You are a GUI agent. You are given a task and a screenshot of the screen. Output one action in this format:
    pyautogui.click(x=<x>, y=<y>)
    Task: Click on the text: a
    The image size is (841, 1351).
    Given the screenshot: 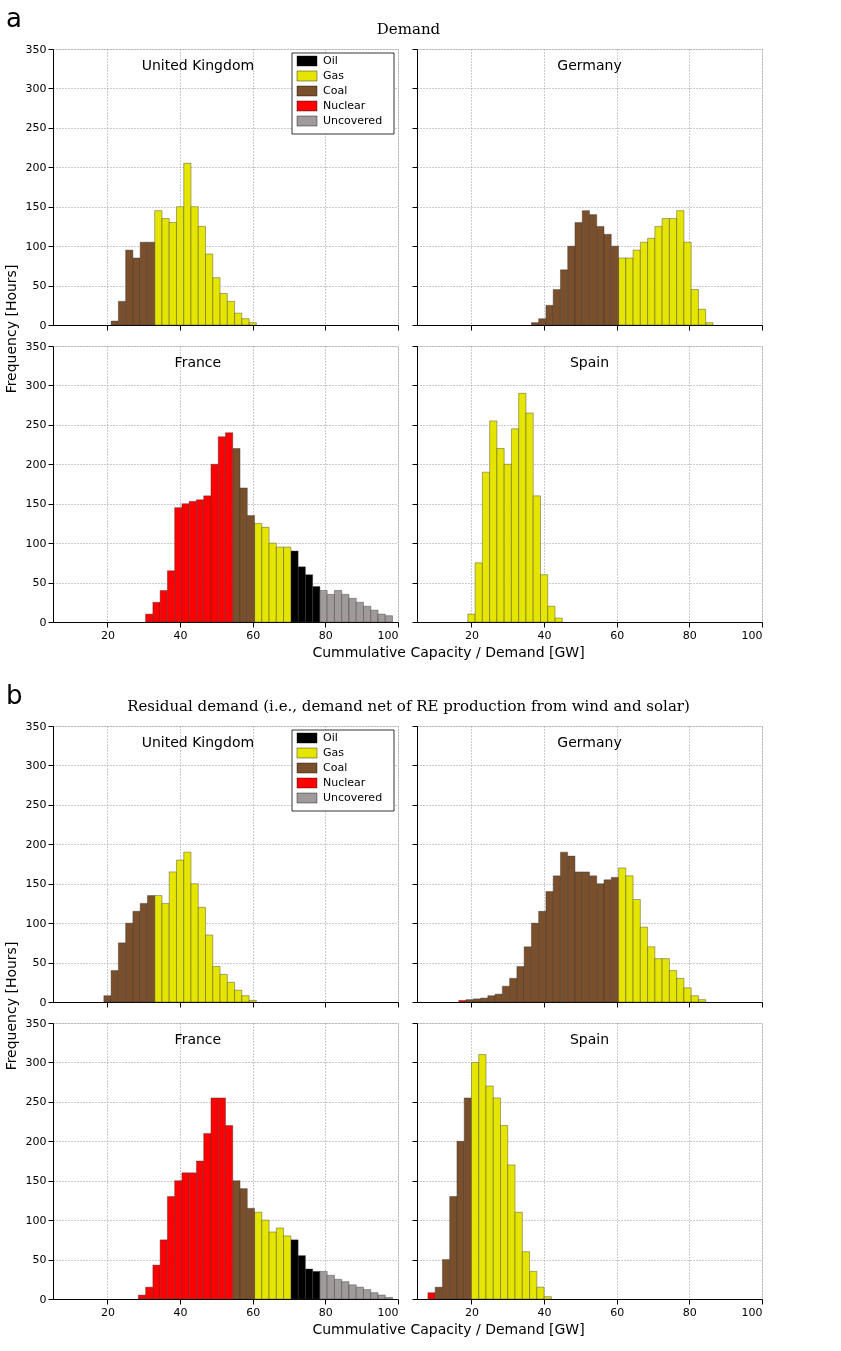 What is the action you would take?
    pyautogui.click(x=14, y=18)
    